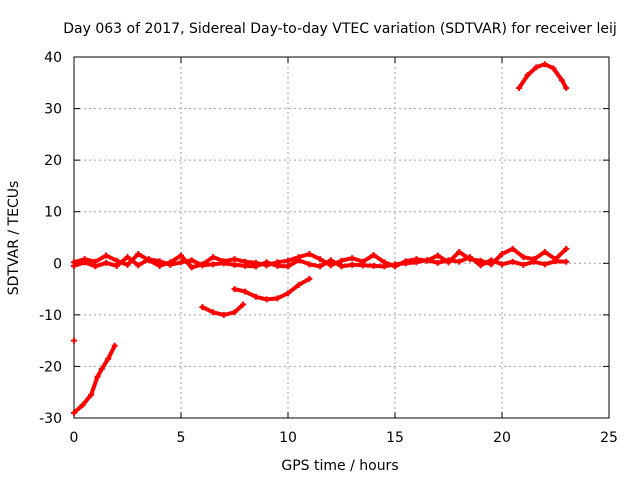 The height and width of the screenshot is (480, 640). I want to click on y-tick-label: 10, so click(53, 213).